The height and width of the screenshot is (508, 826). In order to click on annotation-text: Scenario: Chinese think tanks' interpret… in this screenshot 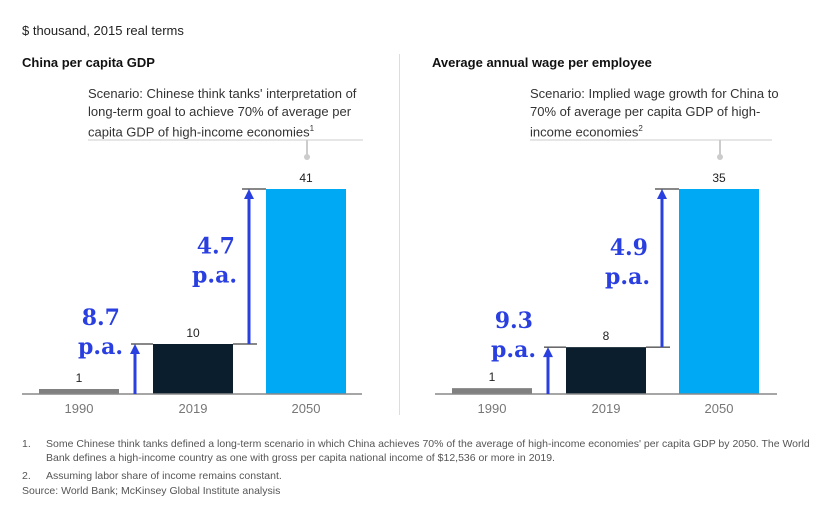, I will do `click(222, 113)`.